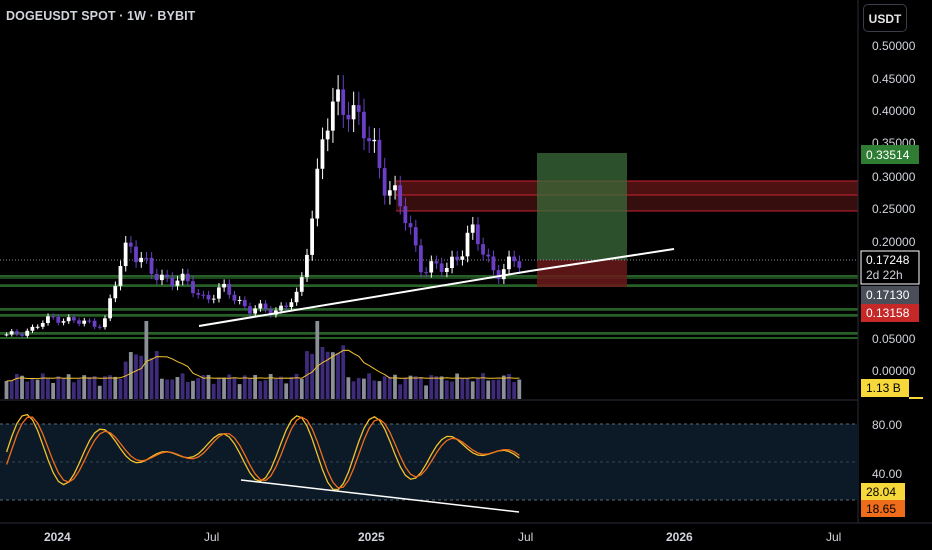  I want to click on stop-loss-zone, so click(582, 273).